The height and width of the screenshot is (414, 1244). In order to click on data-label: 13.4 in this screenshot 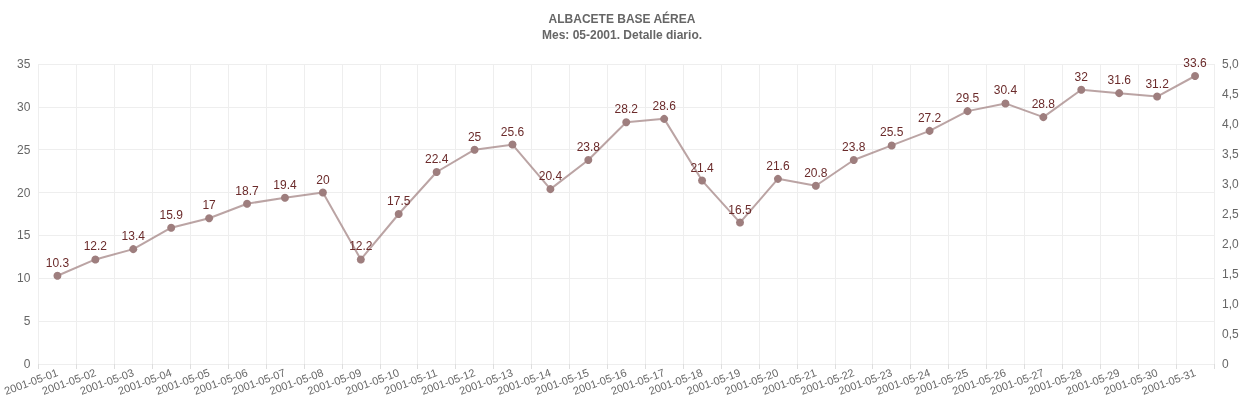, I will do `click(133, 236)`.